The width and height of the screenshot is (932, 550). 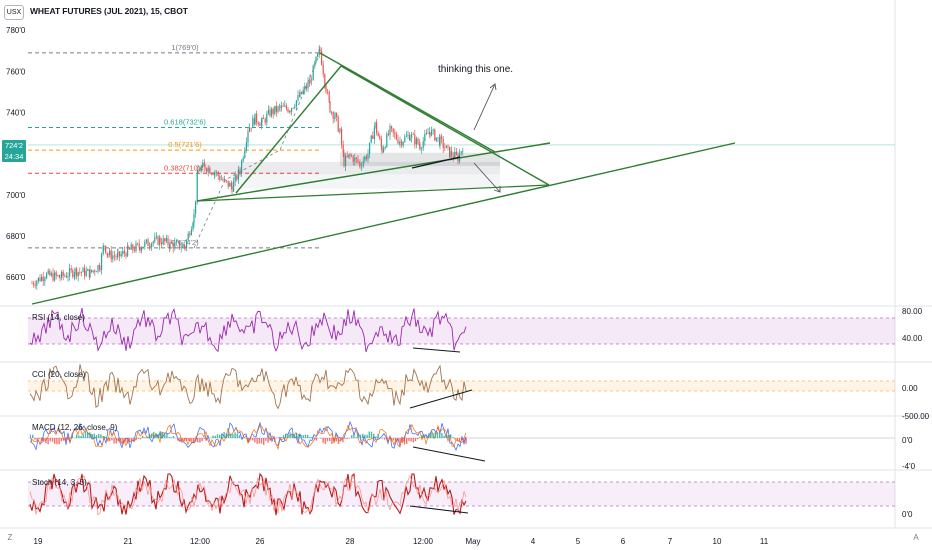 I want to click on last-price-tag: 724'2 24:34, so click(x=14, y=151).